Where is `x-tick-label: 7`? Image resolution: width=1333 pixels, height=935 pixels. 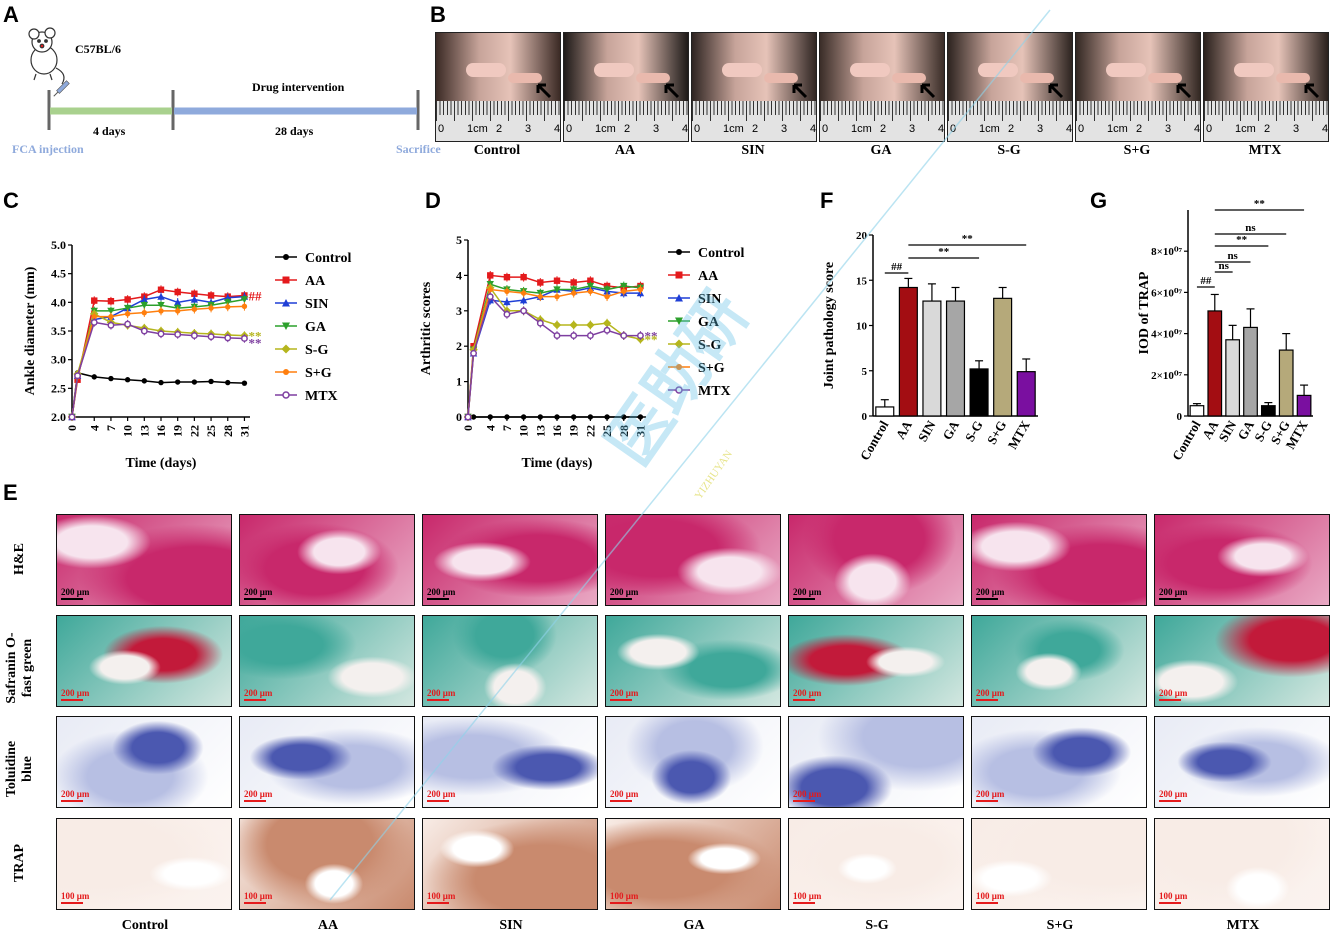 x-tick-label: 7 is located at coordinates (111, 428).